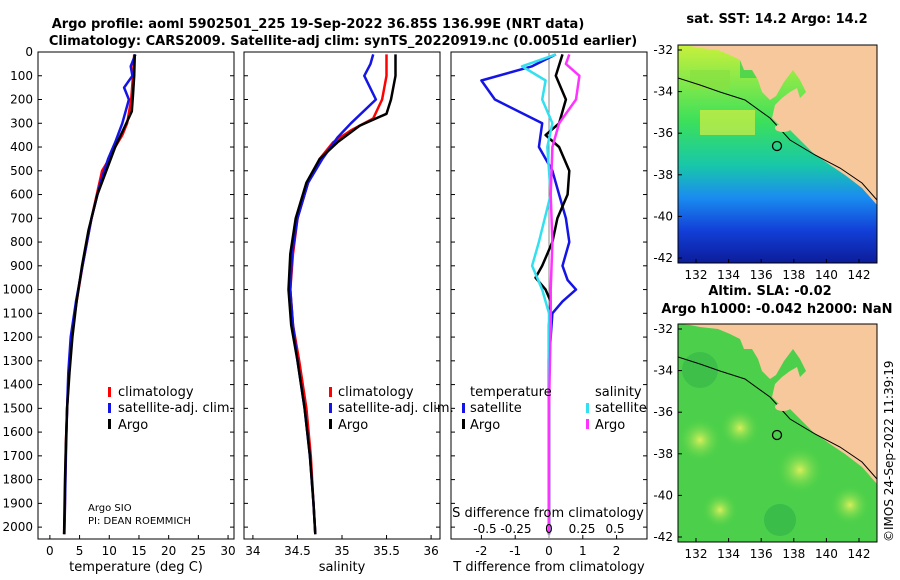 Image resolution: width=900 pixels, height=580 pixels. Describe the element at coordinates (484, 529) in the screenshot. I see `s-tick: -0.5` at that location.